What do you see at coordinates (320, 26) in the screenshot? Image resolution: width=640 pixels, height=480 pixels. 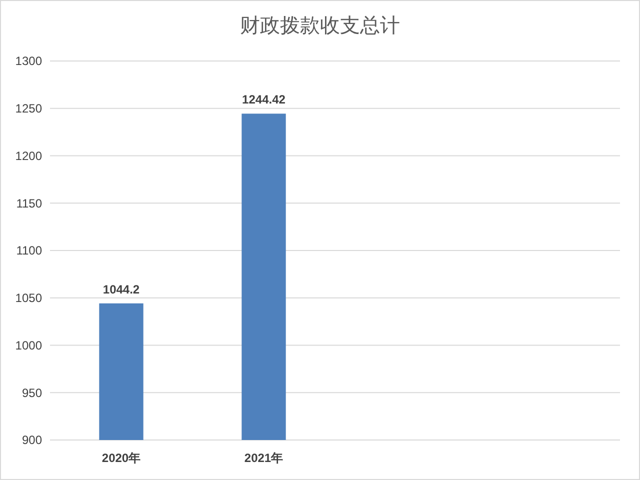 I see `chart-title: 财政拨款收支总计` at bounding box center [320, 26].